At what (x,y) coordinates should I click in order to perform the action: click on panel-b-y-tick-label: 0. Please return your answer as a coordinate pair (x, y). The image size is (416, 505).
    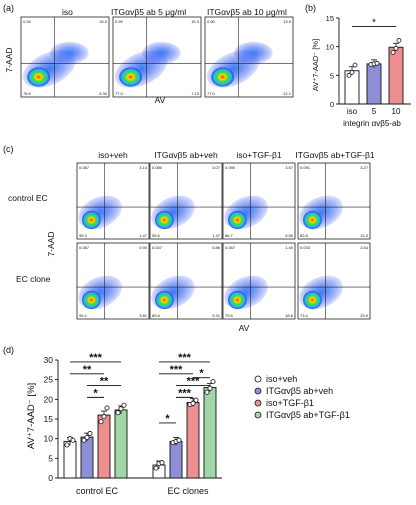
    Looking at the image, I should click on (332, 104).